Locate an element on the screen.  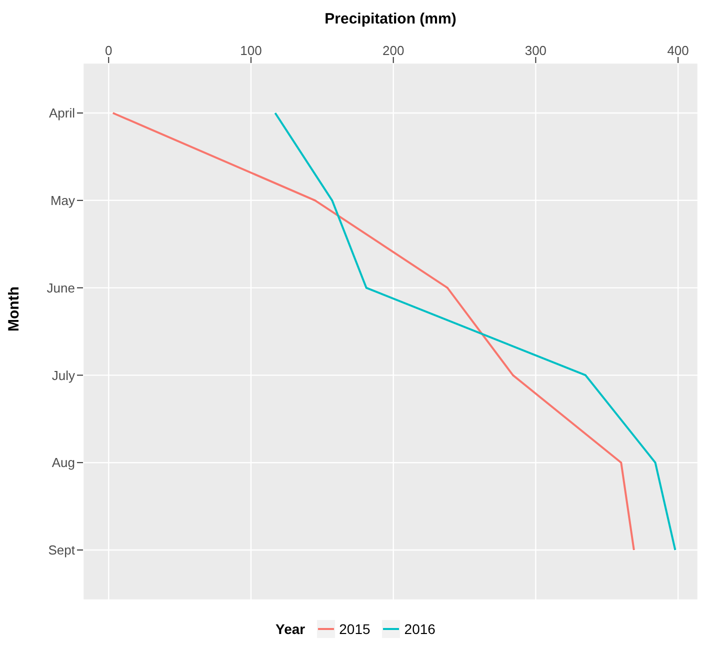
y-tick-label: July is located at coordinates (64, 375).